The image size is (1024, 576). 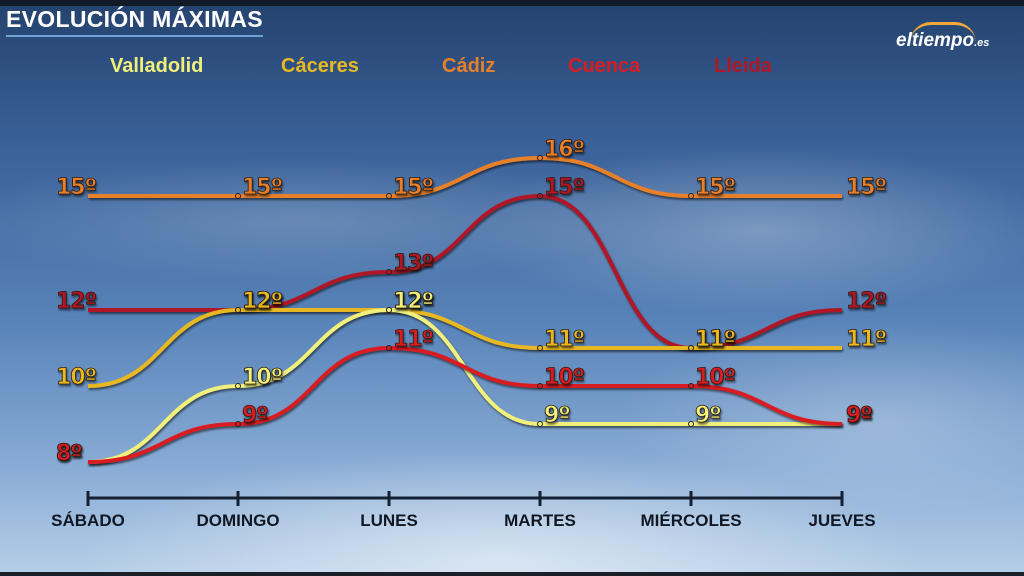 I want to click on series-line-cáceres, so click(x=464, y=347).